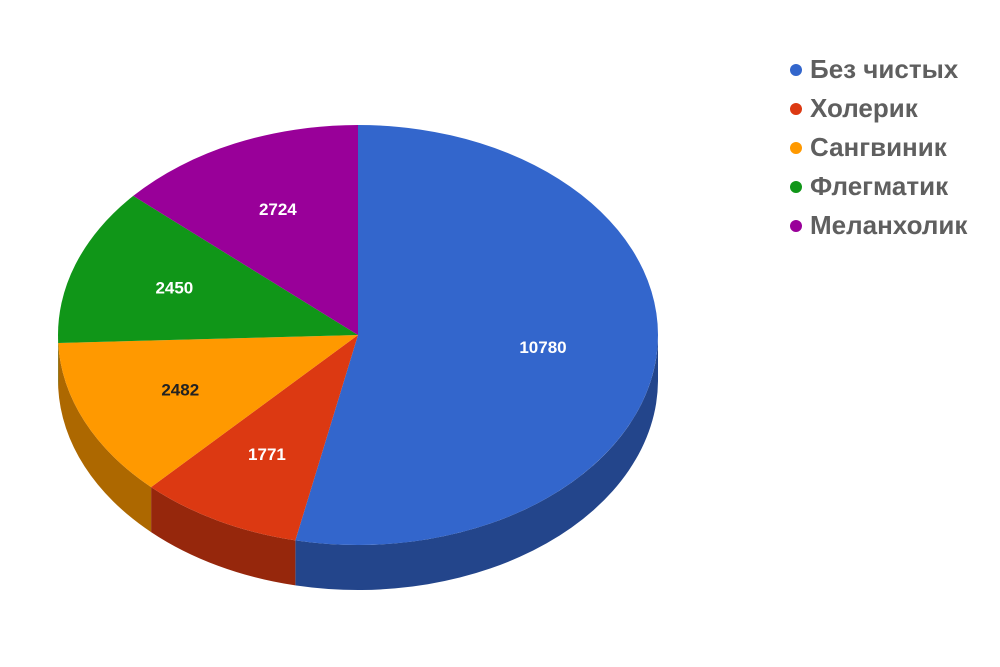 The image size is (1000, 667). I want to click on legend-label: Холерик, so click(864, 108).